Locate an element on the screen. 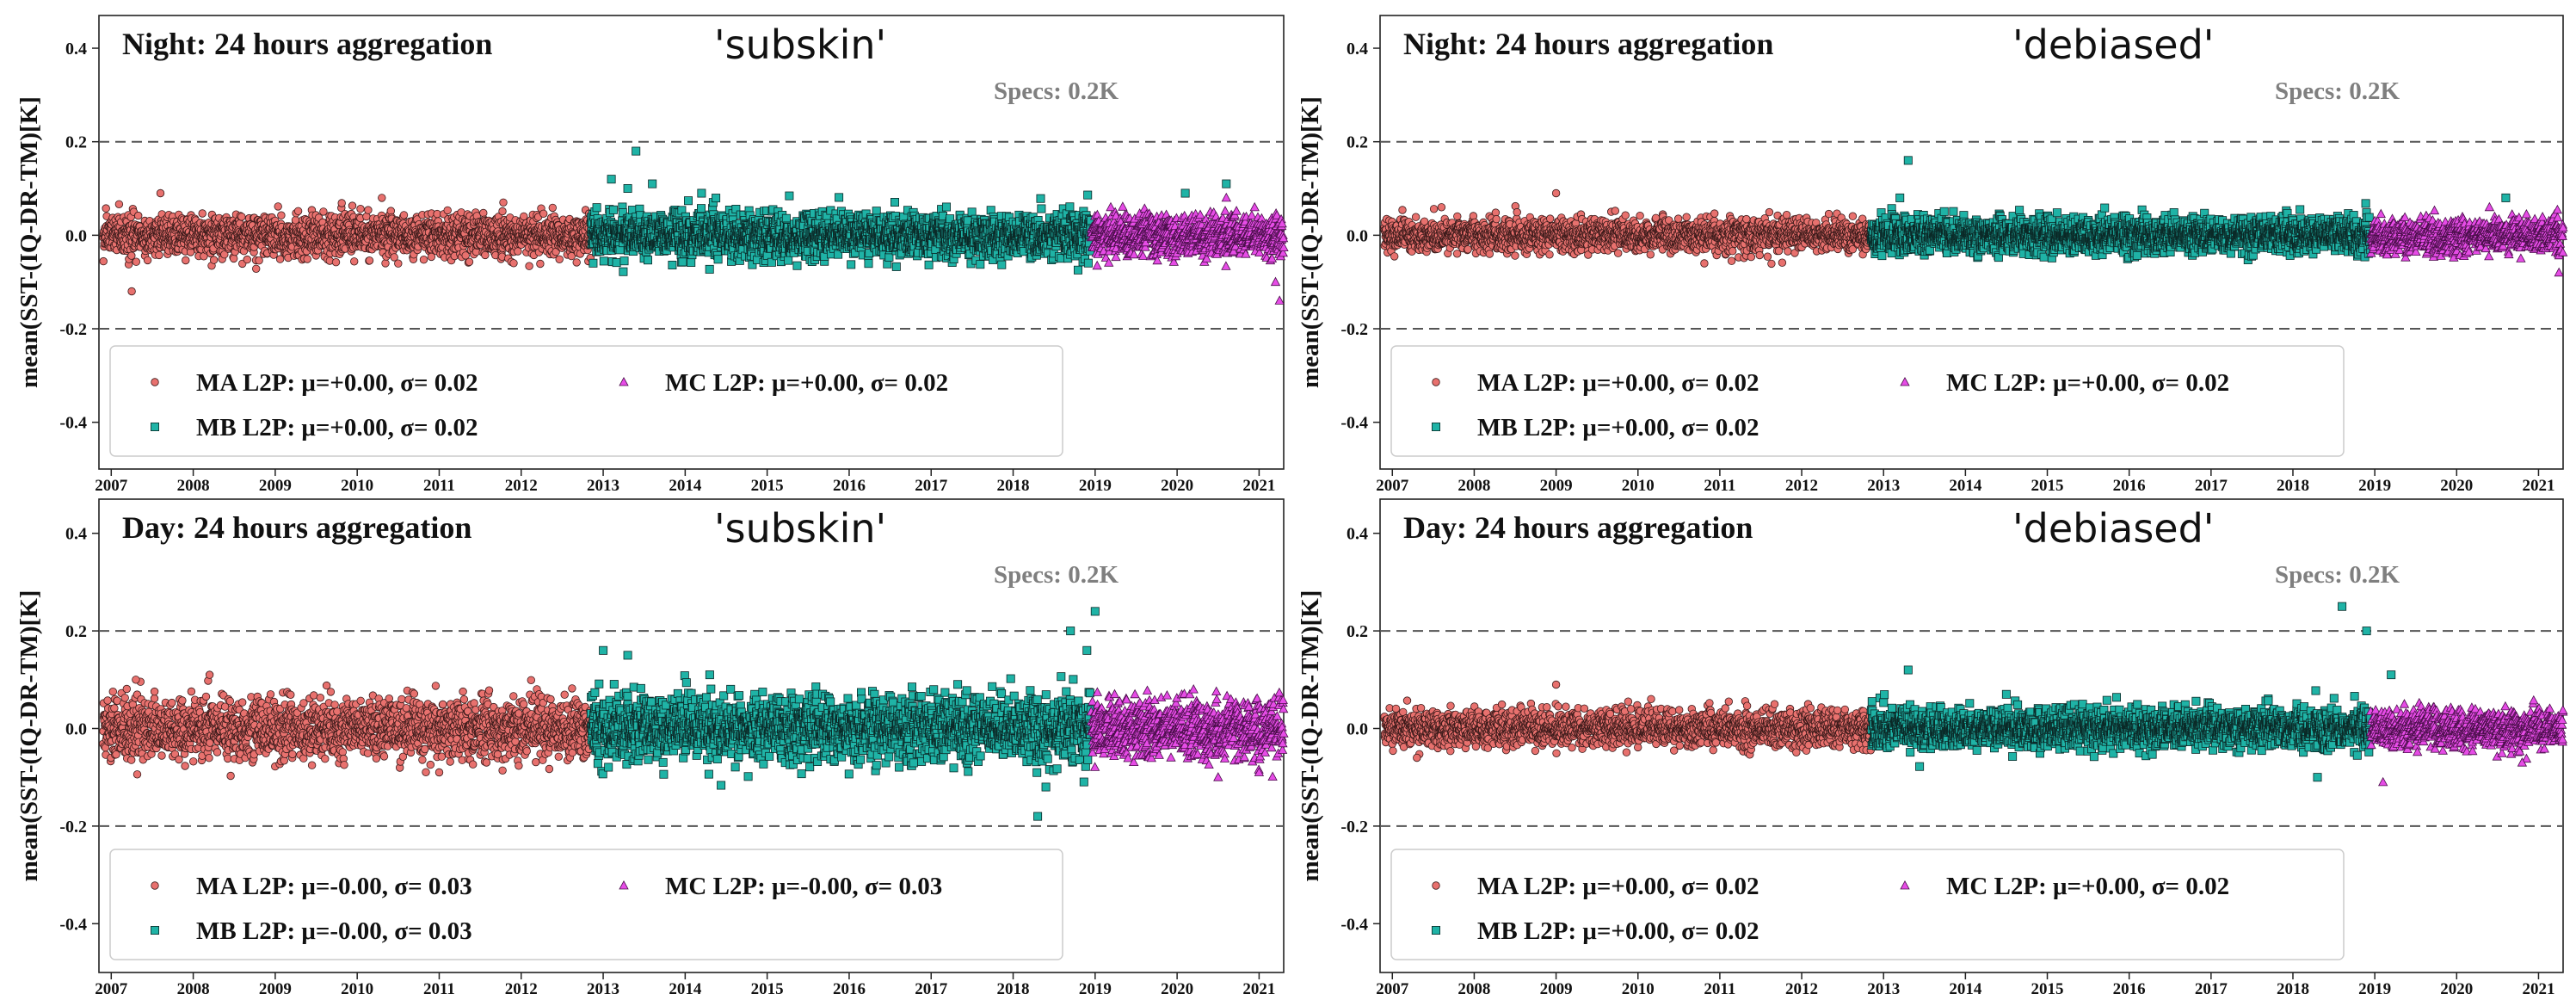 Image resolution: width=2576 pixels, height=994 pixels. series-ma-l2p is located at coordinates (347, 242).